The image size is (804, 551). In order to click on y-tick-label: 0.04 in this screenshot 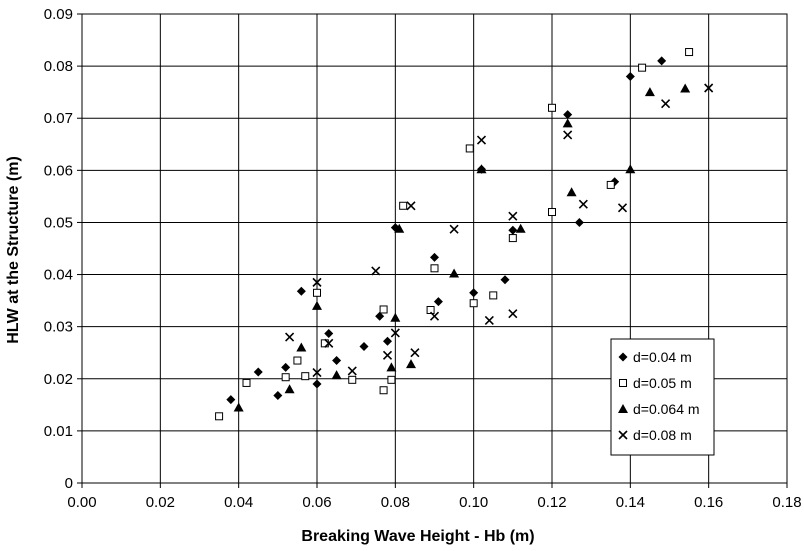, I will do `click(58, 275)`.